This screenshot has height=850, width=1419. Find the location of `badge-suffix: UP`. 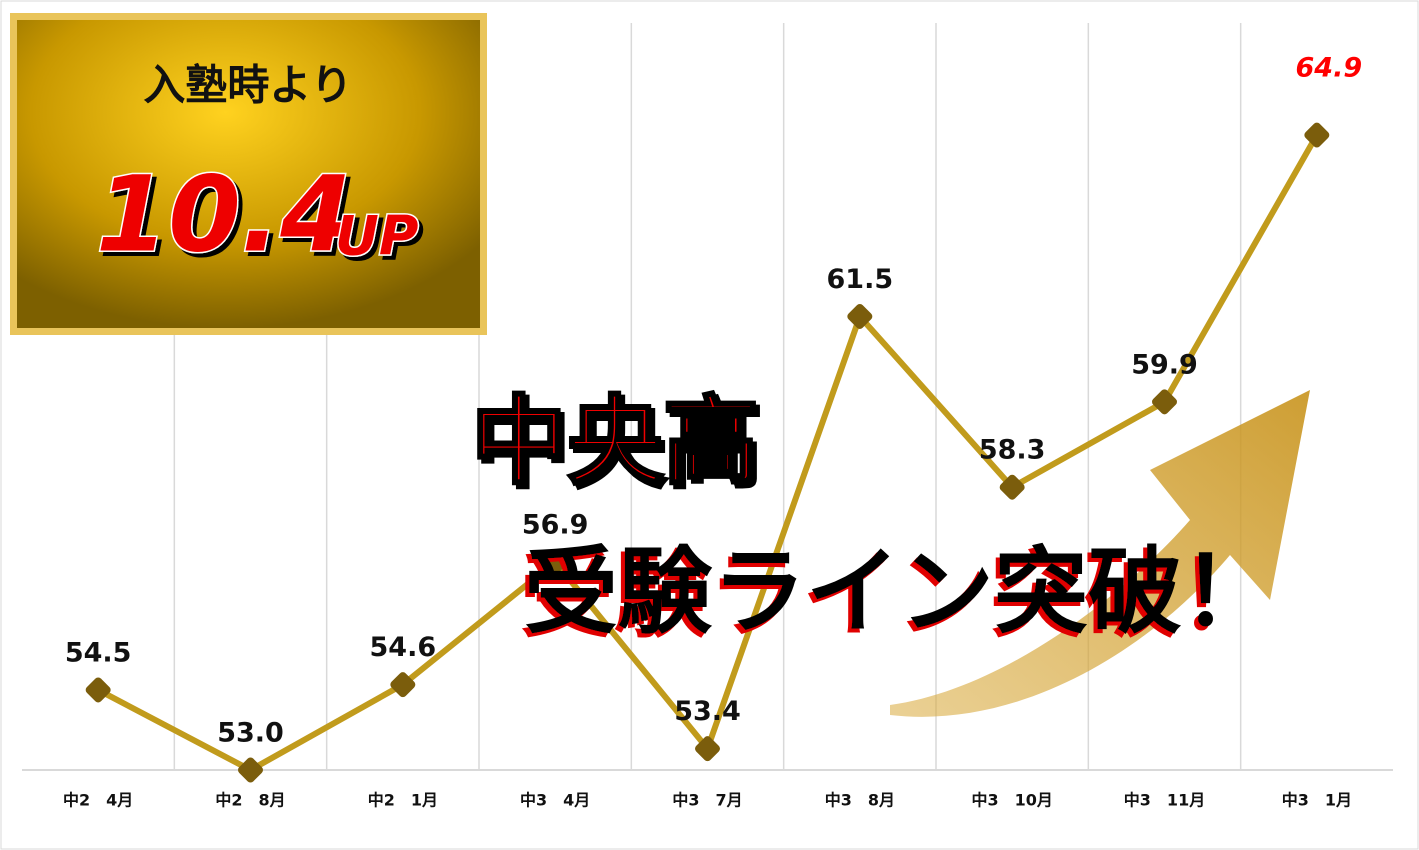

badge-suffix: UP is located at coordinates (376, 236).